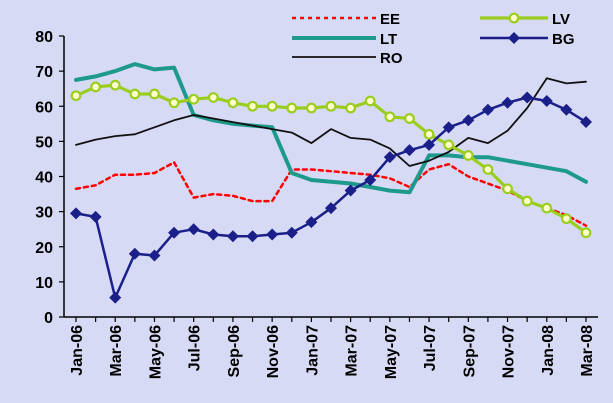 The image size is (613, 403). What do you see at coordinates (44, 283) in the screenshot?
I see `y-tick-label: 10` at bounding box center [44, 283].